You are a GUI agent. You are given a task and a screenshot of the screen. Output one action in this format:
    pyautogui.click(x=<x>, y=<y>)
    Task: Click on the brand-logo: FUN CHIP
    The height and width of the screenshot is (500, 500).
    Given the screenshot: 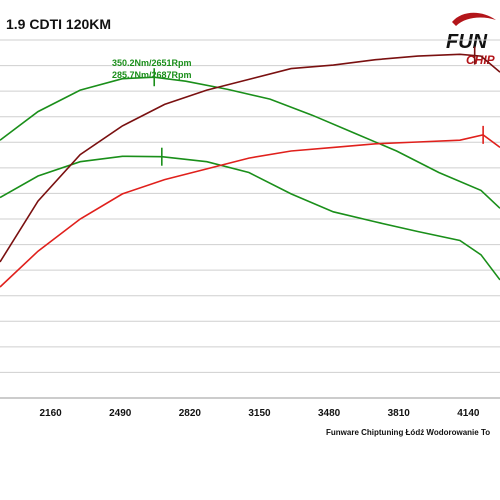 What is the action you would take?
    pyautogui.click(x=469, y=37)
    